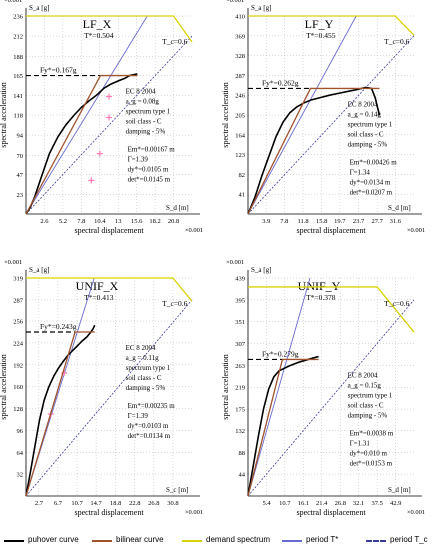 The image size is (444, 550). What do you see at coordinates (18, 37) in the screenshot?
I see `y-tick-label: 212` at bounding box center [18, 37].